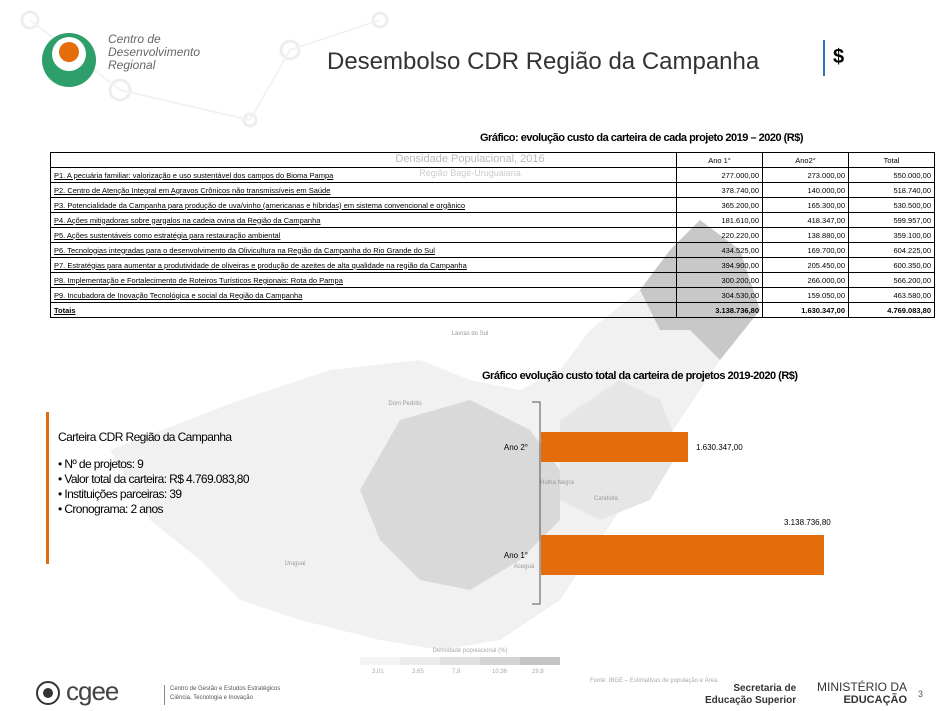  What do you see at coordinates (294, 564) in the screenshot?
I see `map-place: Uruguai` at bounding box center [294, 564].